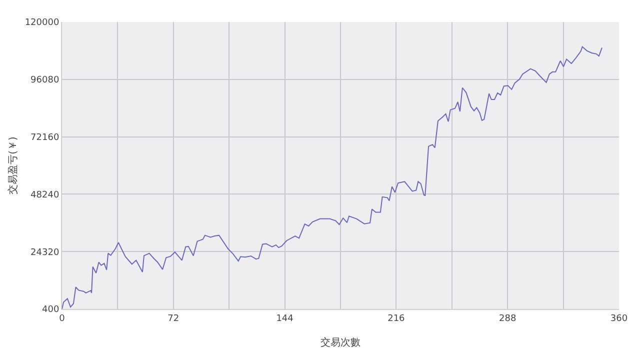 The image size is (640, 358). What do you see at coordinates (45, 137) in the screenshot?
I see `y-tick-label: 72160` at bounding box center [45, 137].